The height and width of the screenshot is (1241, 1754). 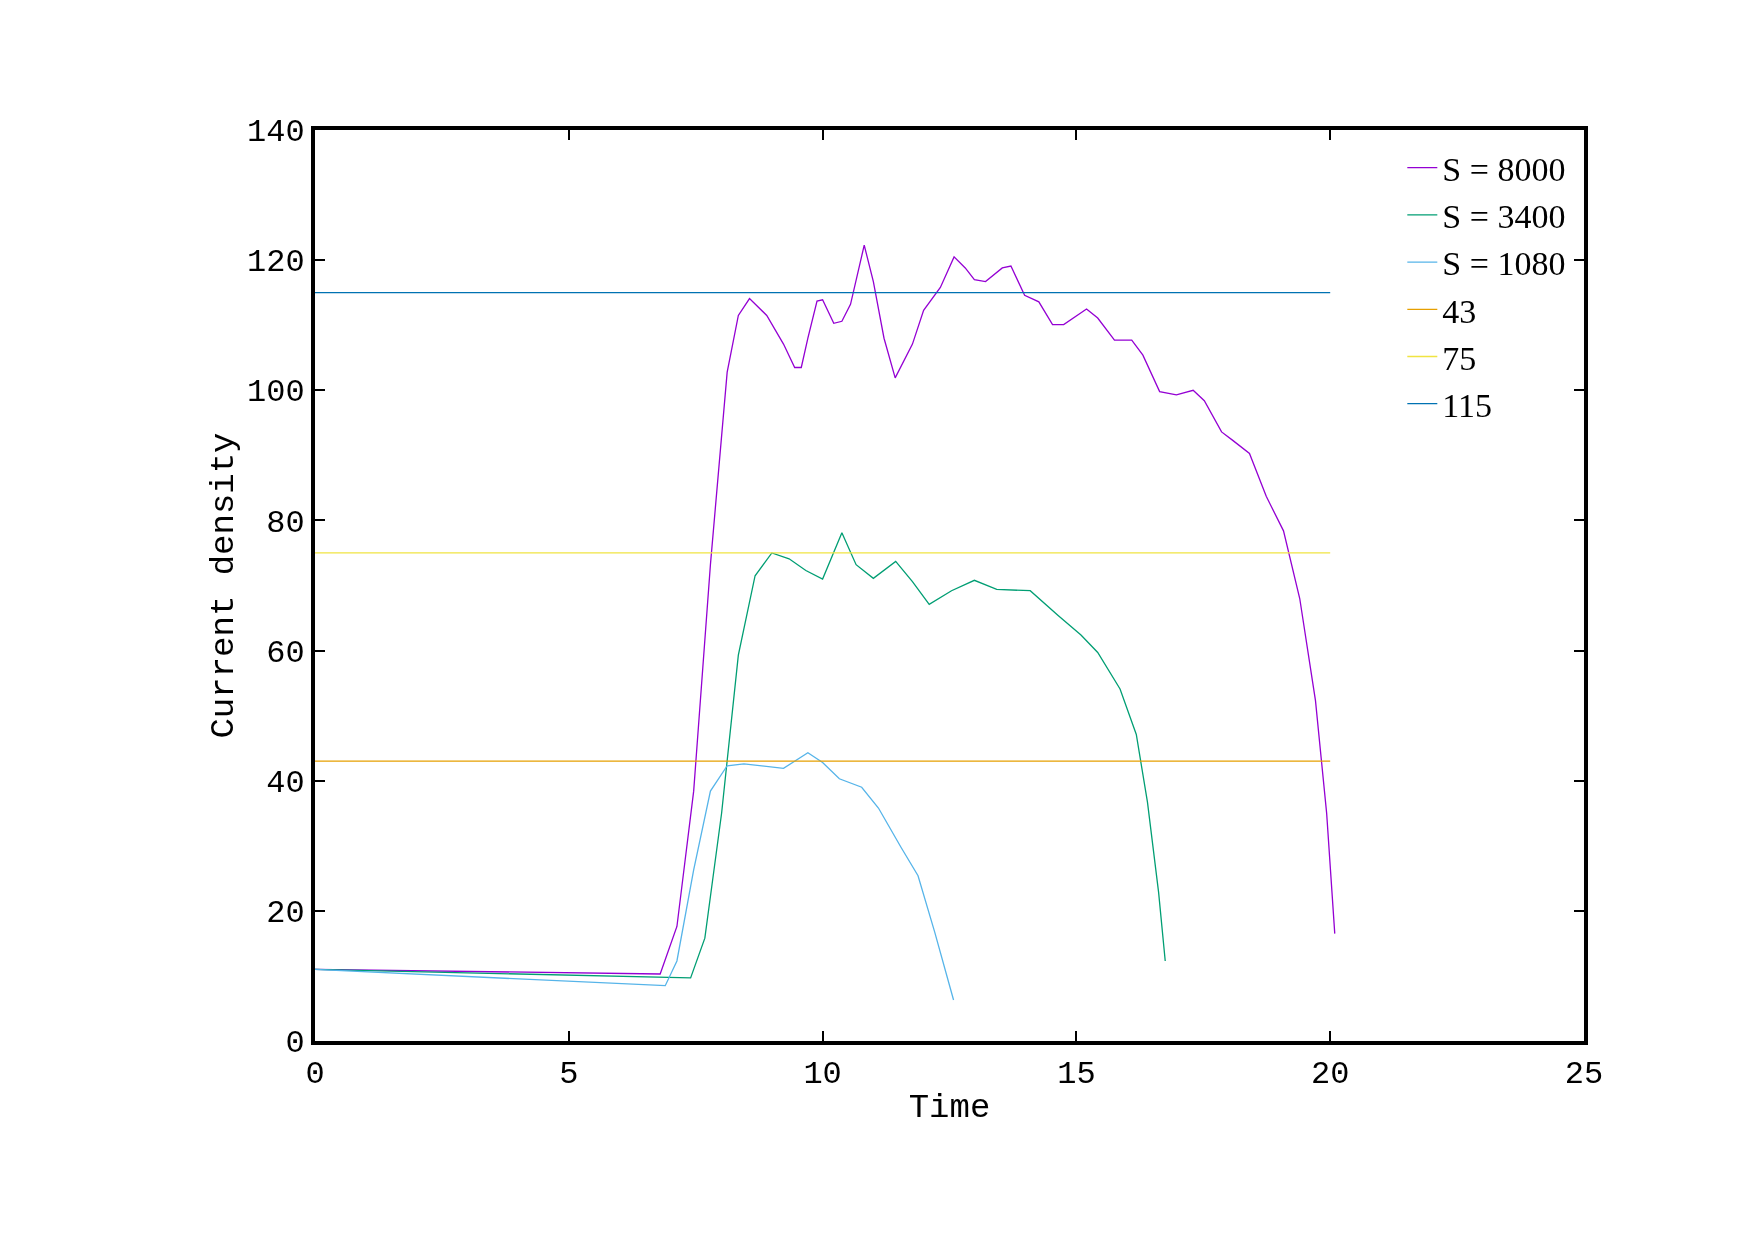 What do you see at coordinates (1076, 1075) in the screenshot?
I see `x-tick-label: 15` at bounding box center [1076, 1075].